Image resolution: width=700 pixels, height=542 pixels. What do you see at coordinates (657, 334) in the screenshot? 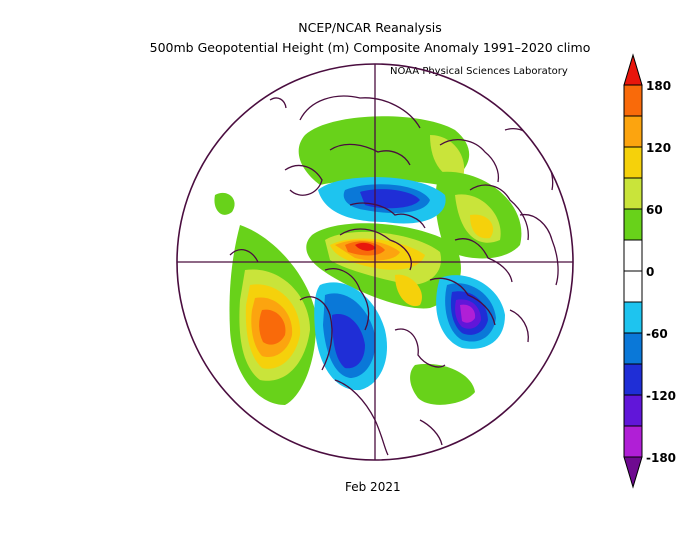
I see `cb-label-m60: -60` at bounding box center [657, 334].